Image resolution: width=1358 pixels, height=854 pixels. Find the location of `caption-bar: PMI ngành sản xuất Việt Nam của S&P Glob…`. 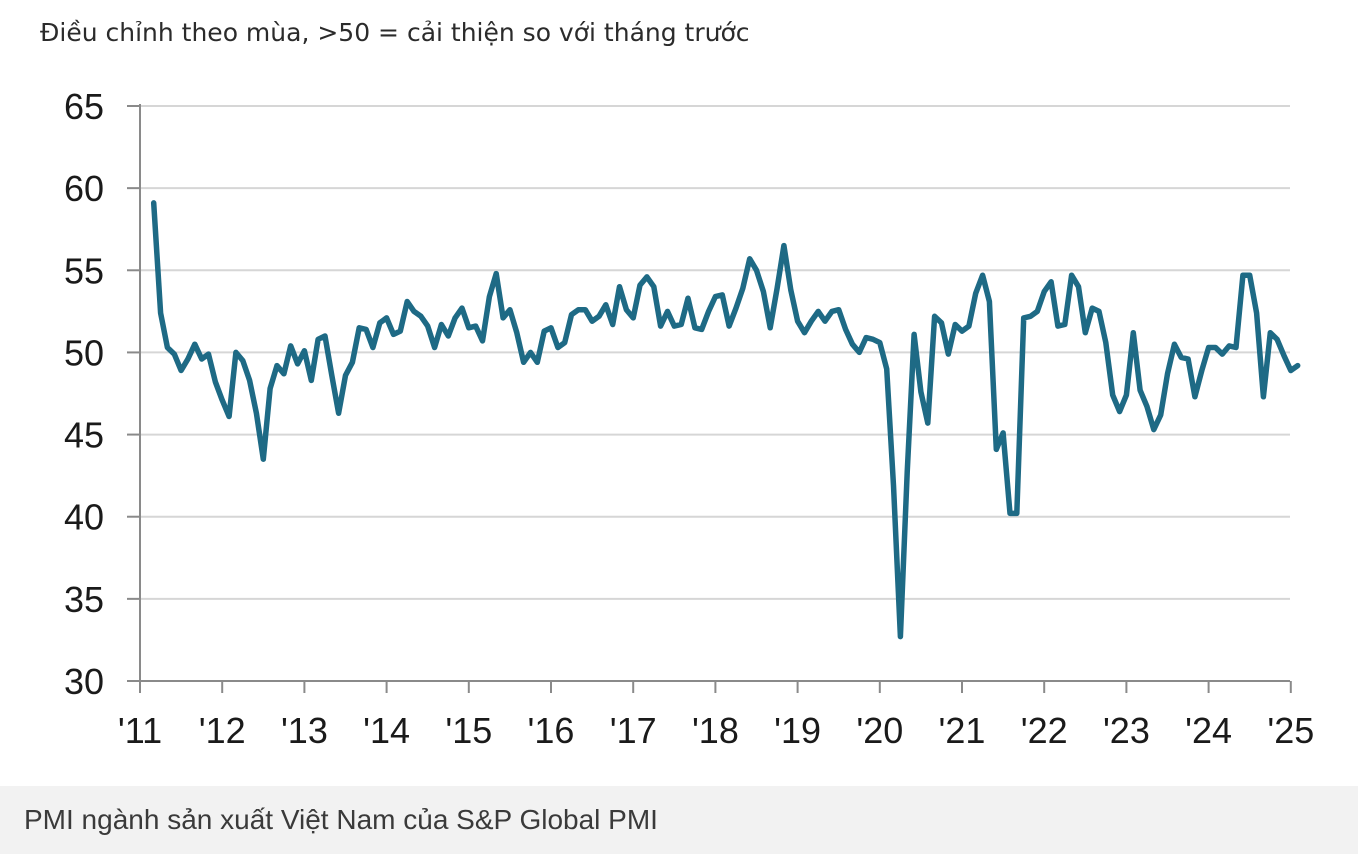

caption-bar: PMI ngành sản xuất Việt Nam của S&P Glob… is located at coordinates (679, 820).